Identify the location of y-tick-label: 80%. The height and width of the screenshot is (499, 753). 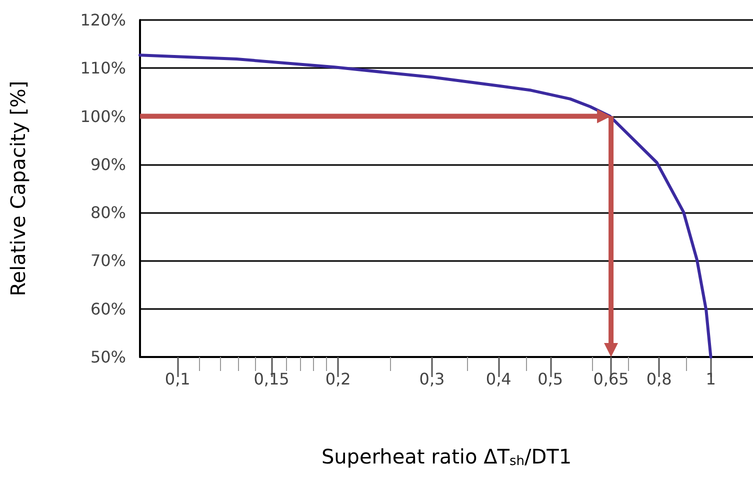
(108, 212).